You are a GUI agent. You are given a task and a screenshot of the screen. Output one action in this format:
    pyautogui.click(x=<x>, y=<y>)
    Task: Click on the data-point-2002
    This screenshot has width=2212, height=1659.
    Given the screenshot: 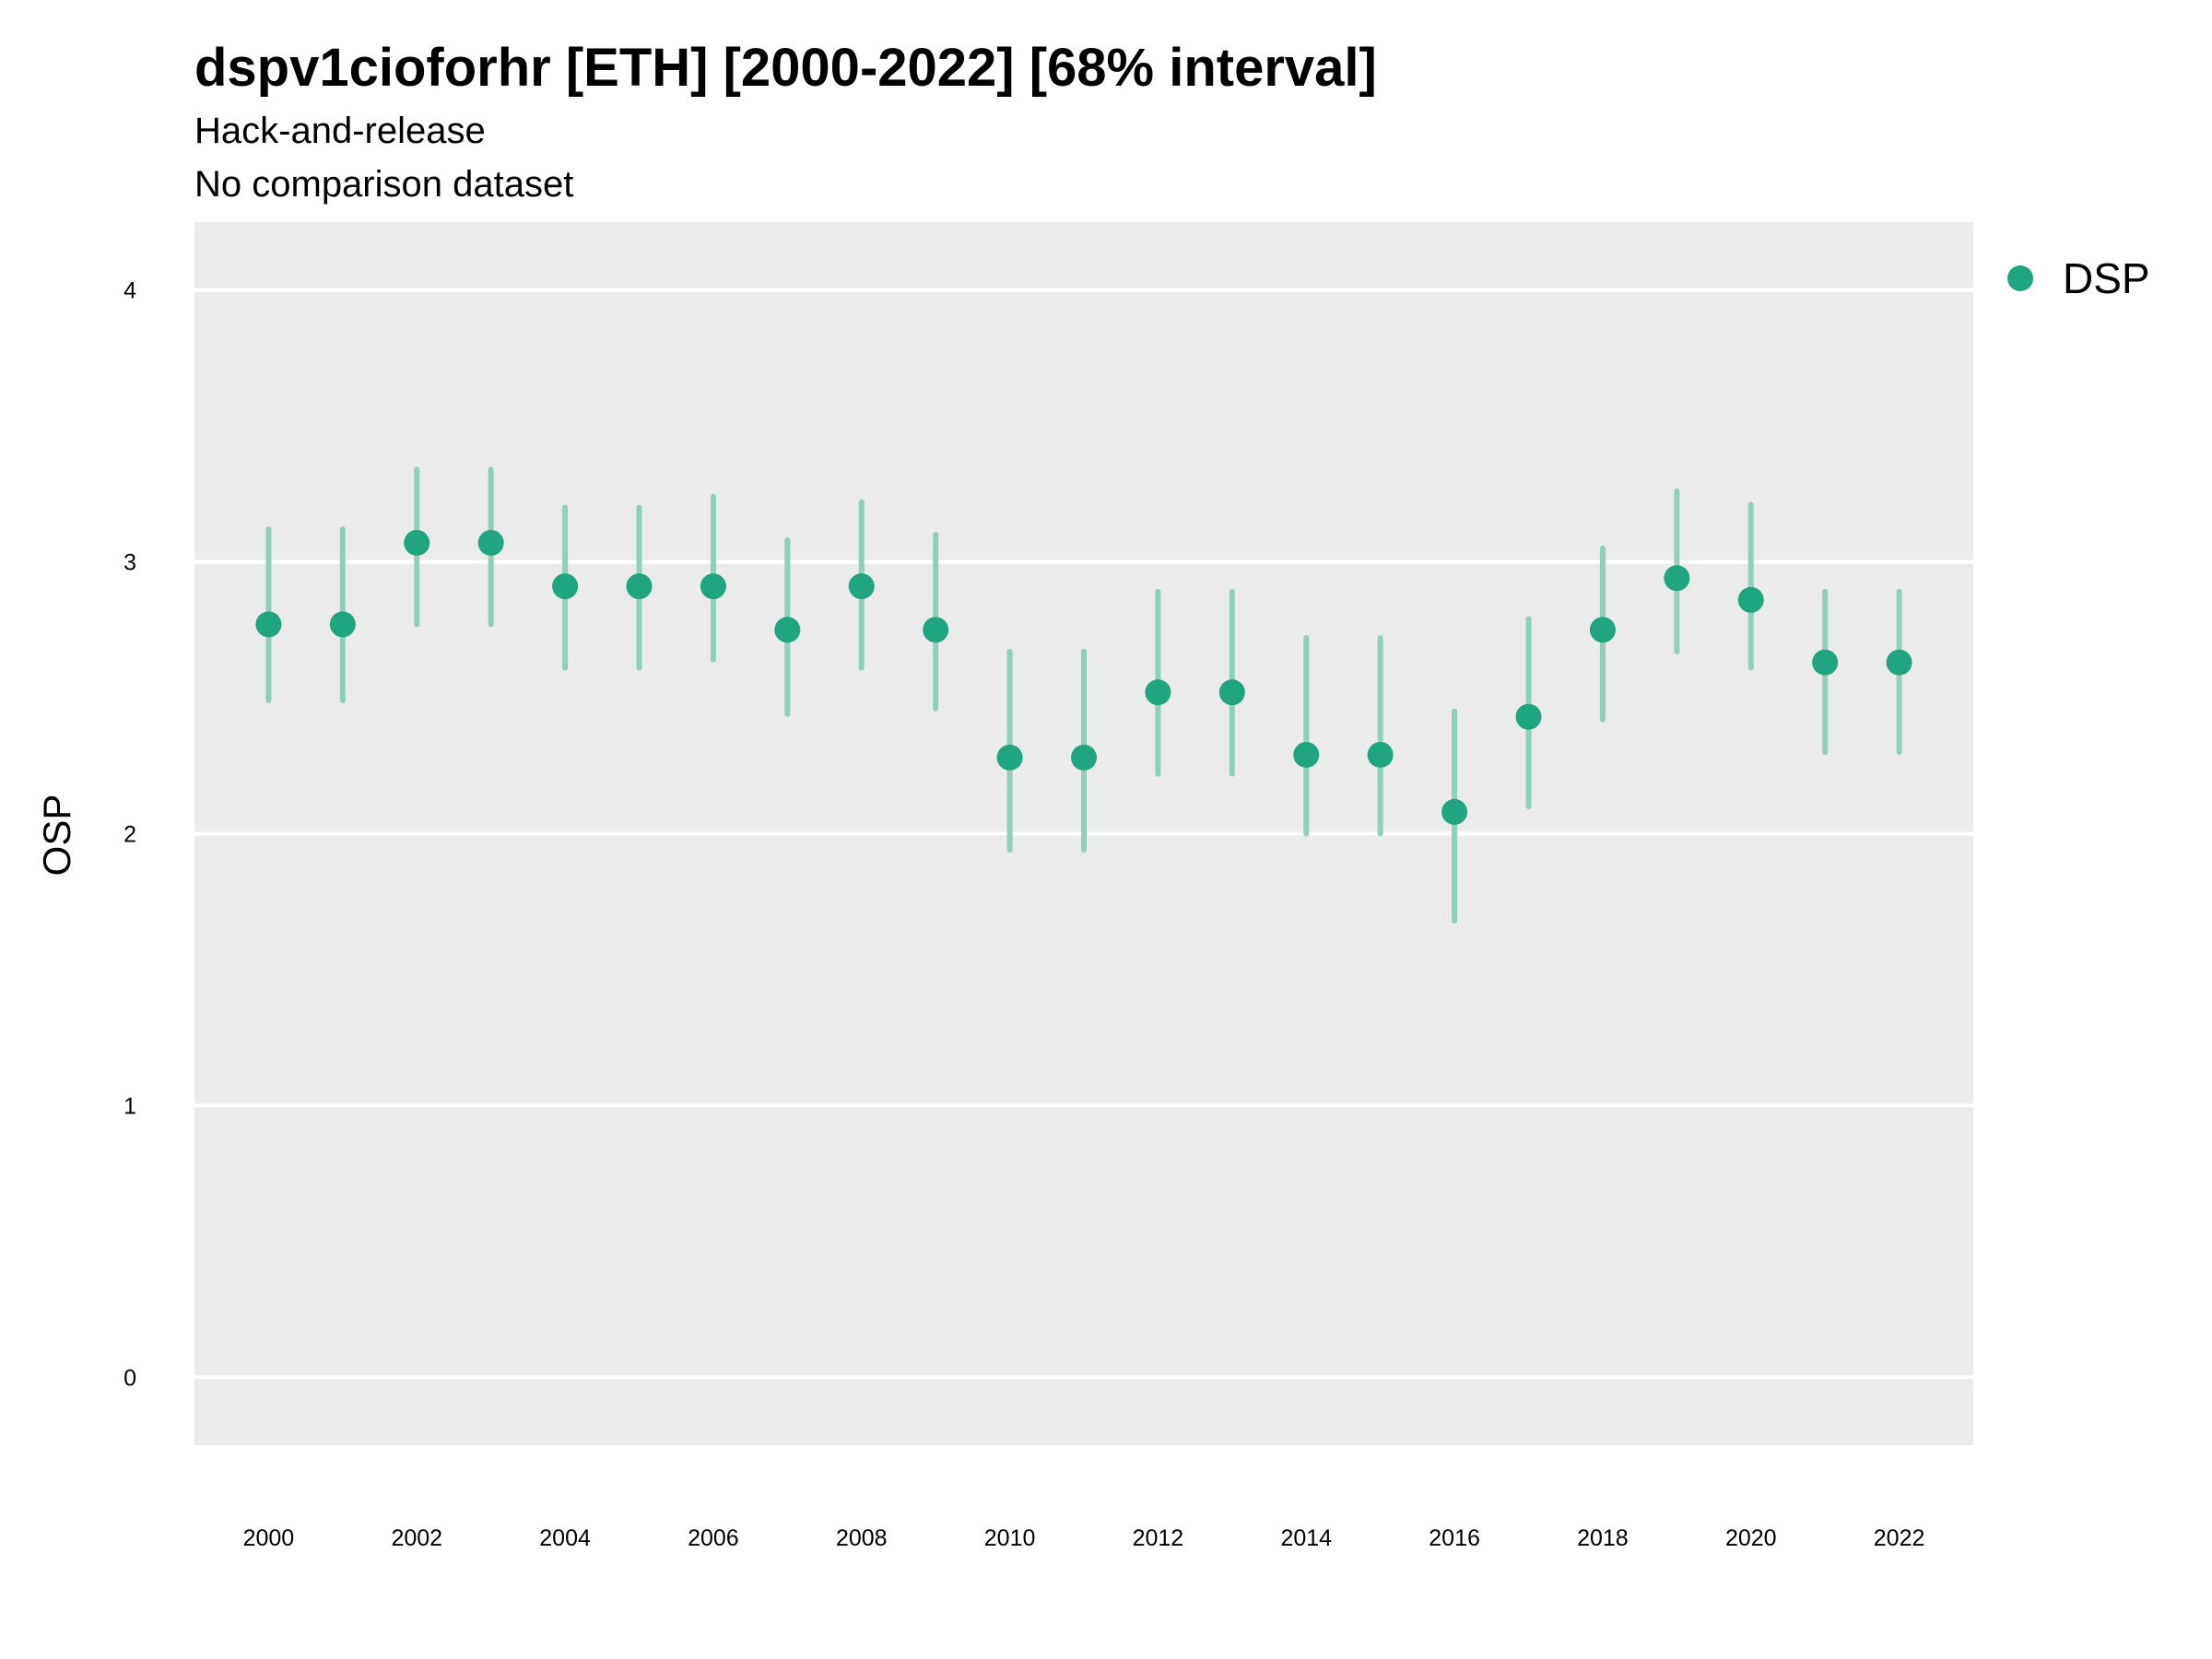 What is the action you would take?
    pyautogui.click(x=417, y=542)
    